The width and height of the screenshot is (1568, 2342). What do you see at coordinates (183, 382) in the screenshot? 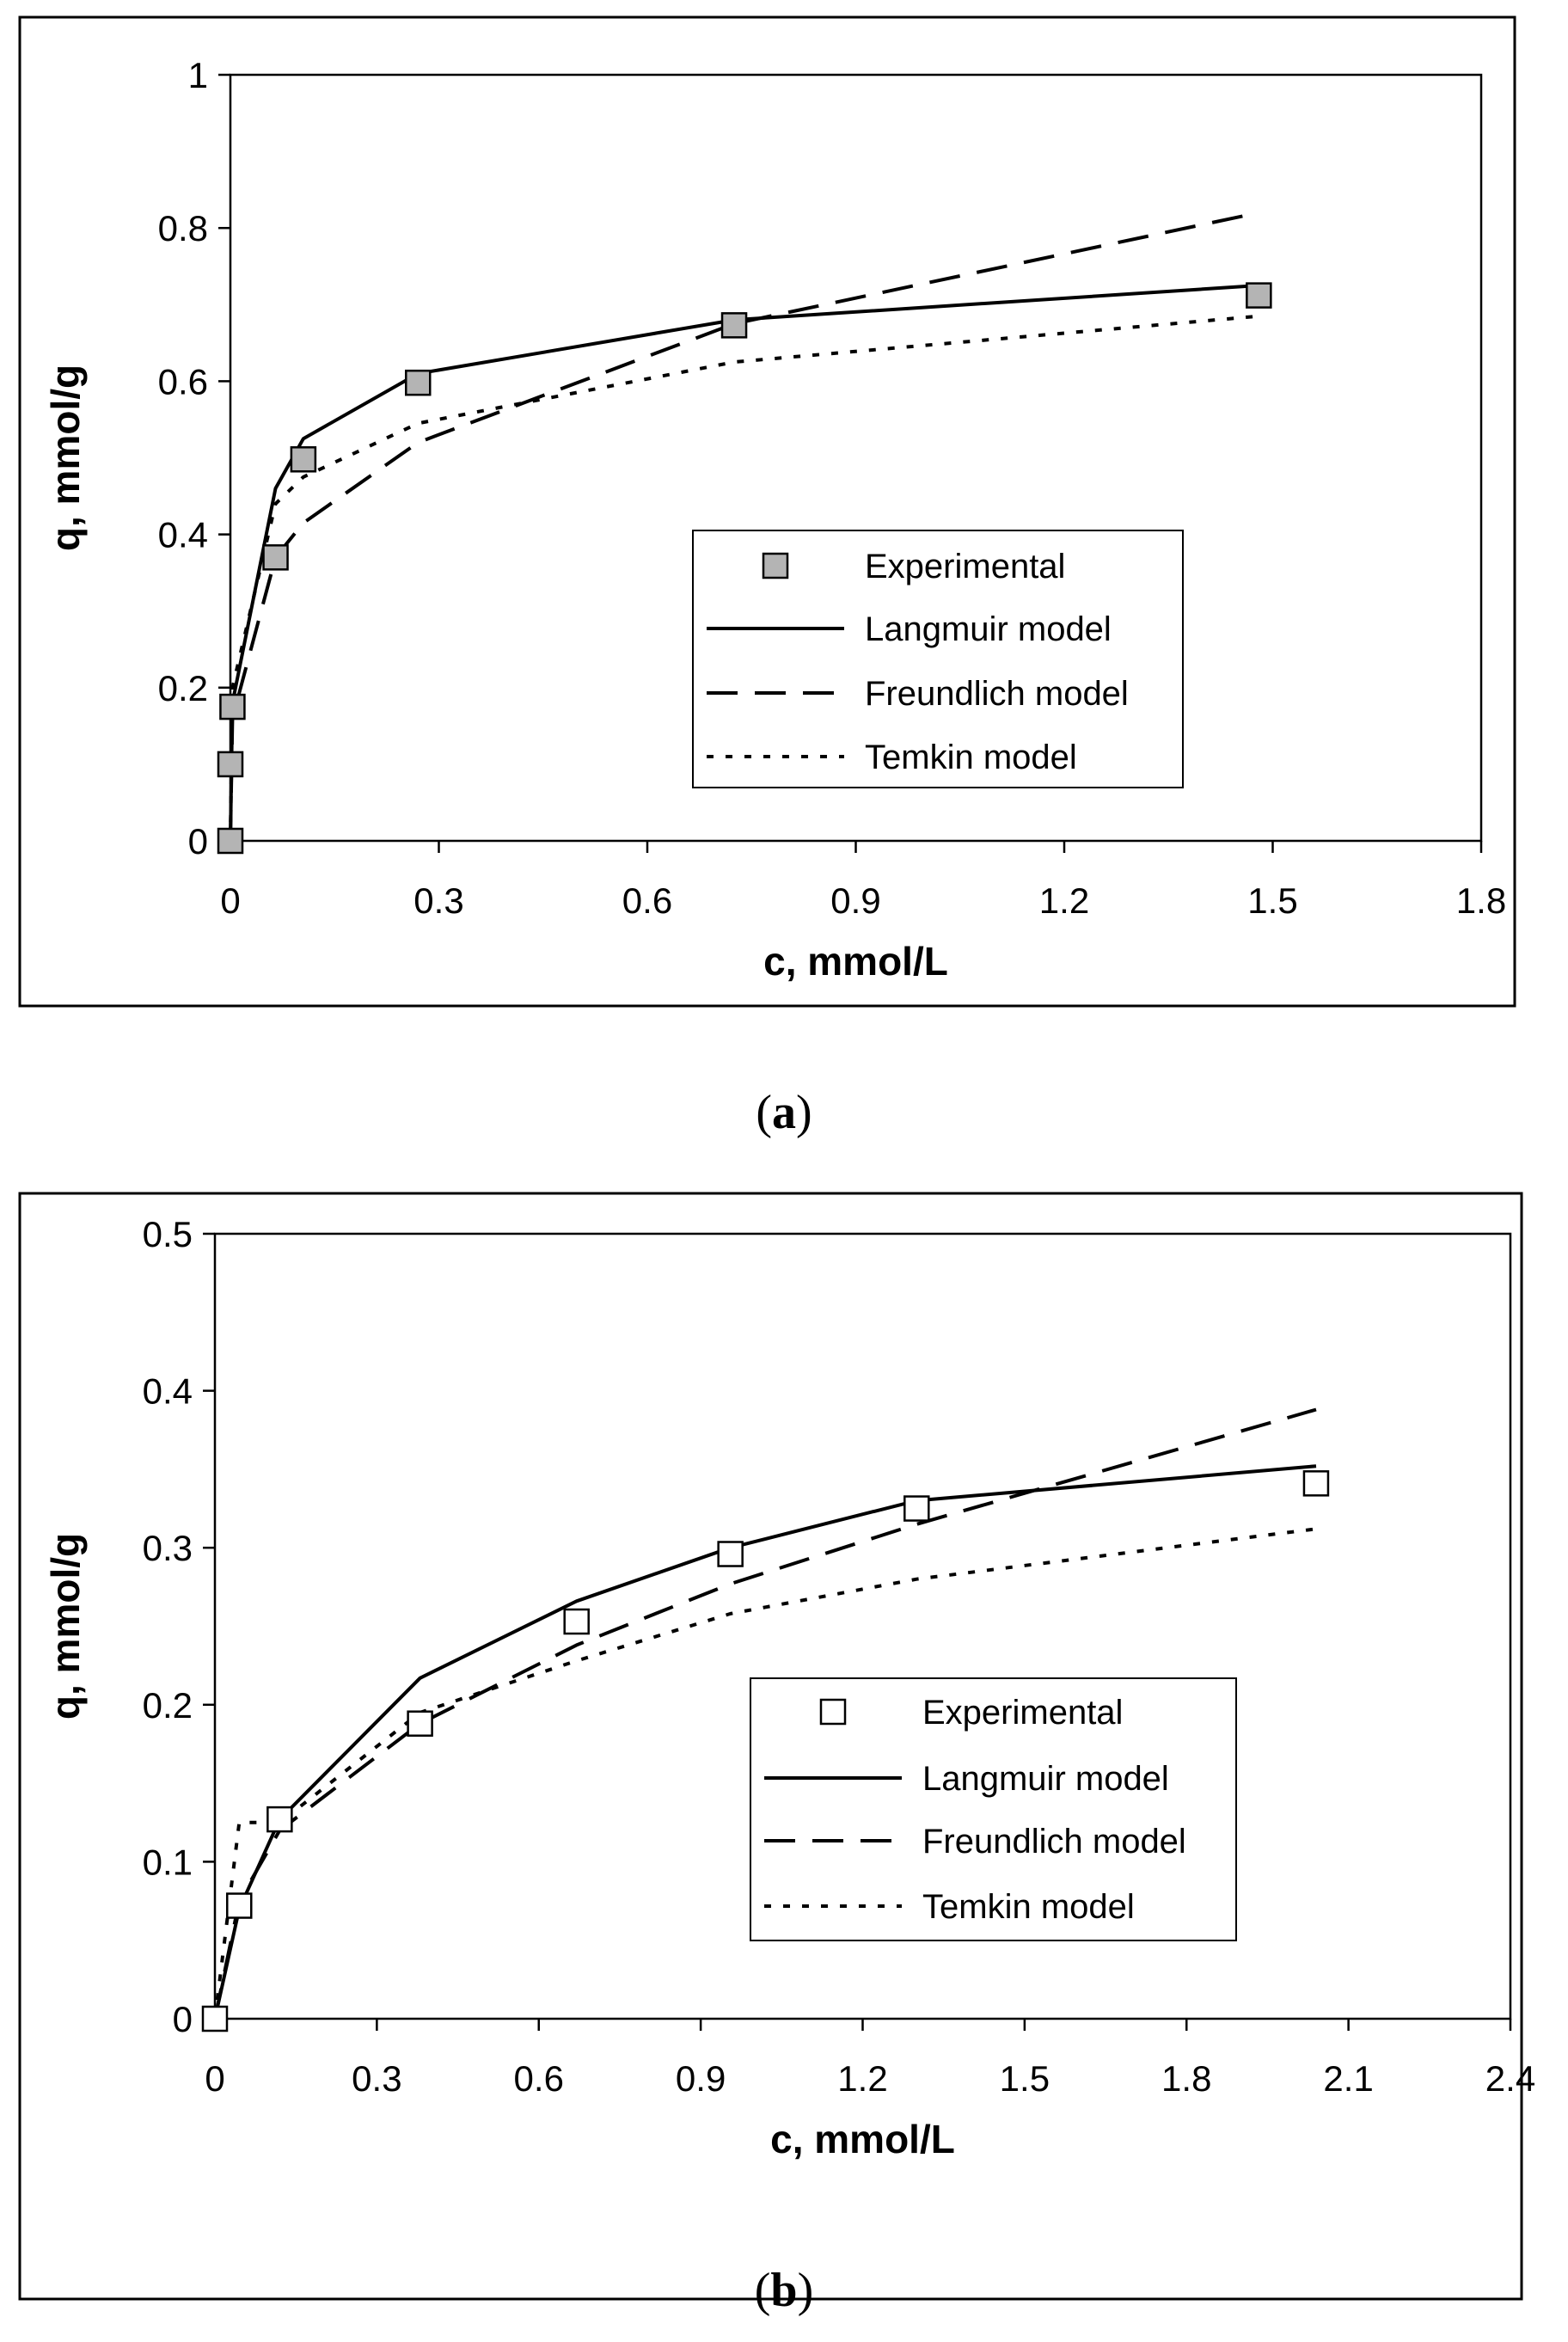
I see `y-tick-label: 0.6` at bounding box center [183, 382].